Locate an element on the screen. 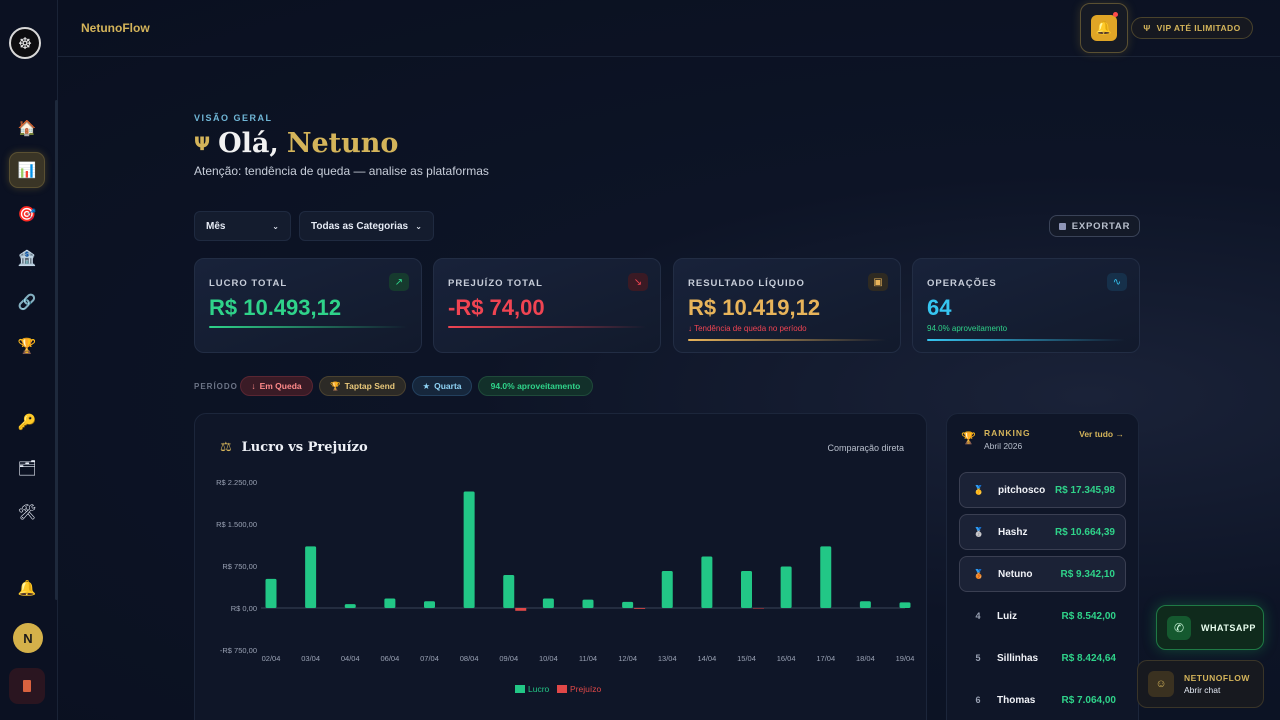 This screenshot has height=720, width=1280. whatsapp-icon: ✆ is located at coordinates (1179, 627).